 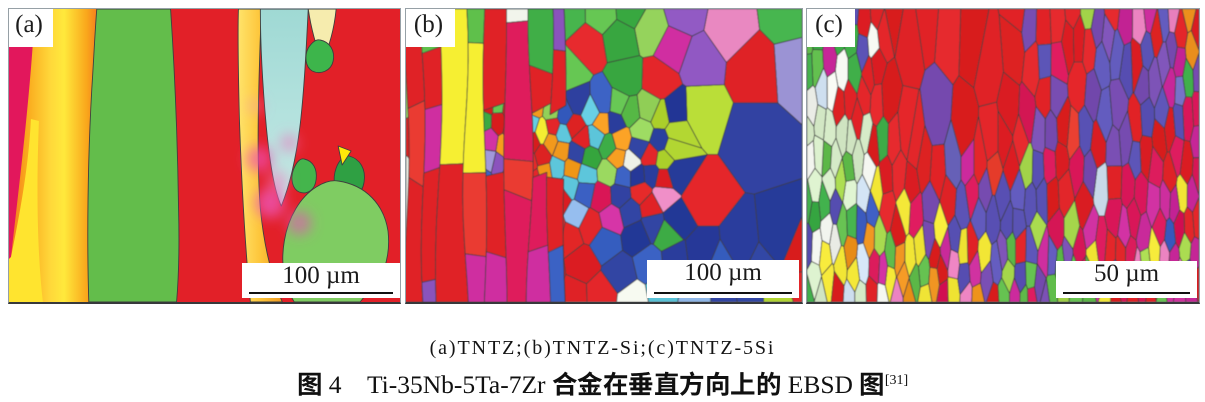 What do you see at coordinates (29, 24) in the screenshot?
I see `panel-label-a-text: (a)` at bounding box center [29, 24].